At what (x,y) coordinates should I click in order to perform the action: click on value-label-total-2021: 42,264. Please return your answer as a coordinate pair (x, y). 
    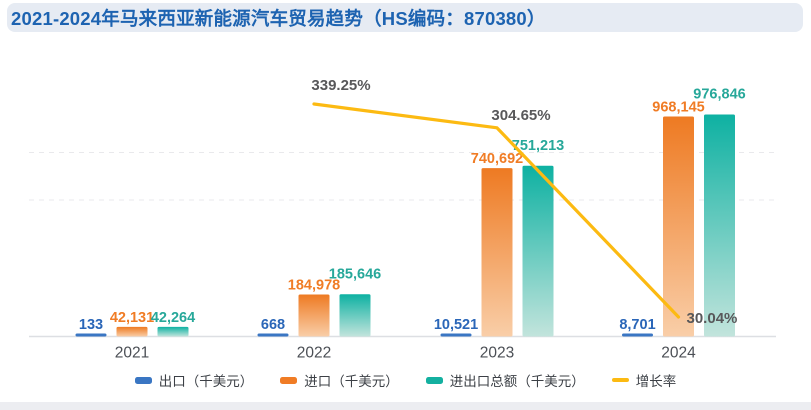
    Looking at the image, I should click on (173, 318).